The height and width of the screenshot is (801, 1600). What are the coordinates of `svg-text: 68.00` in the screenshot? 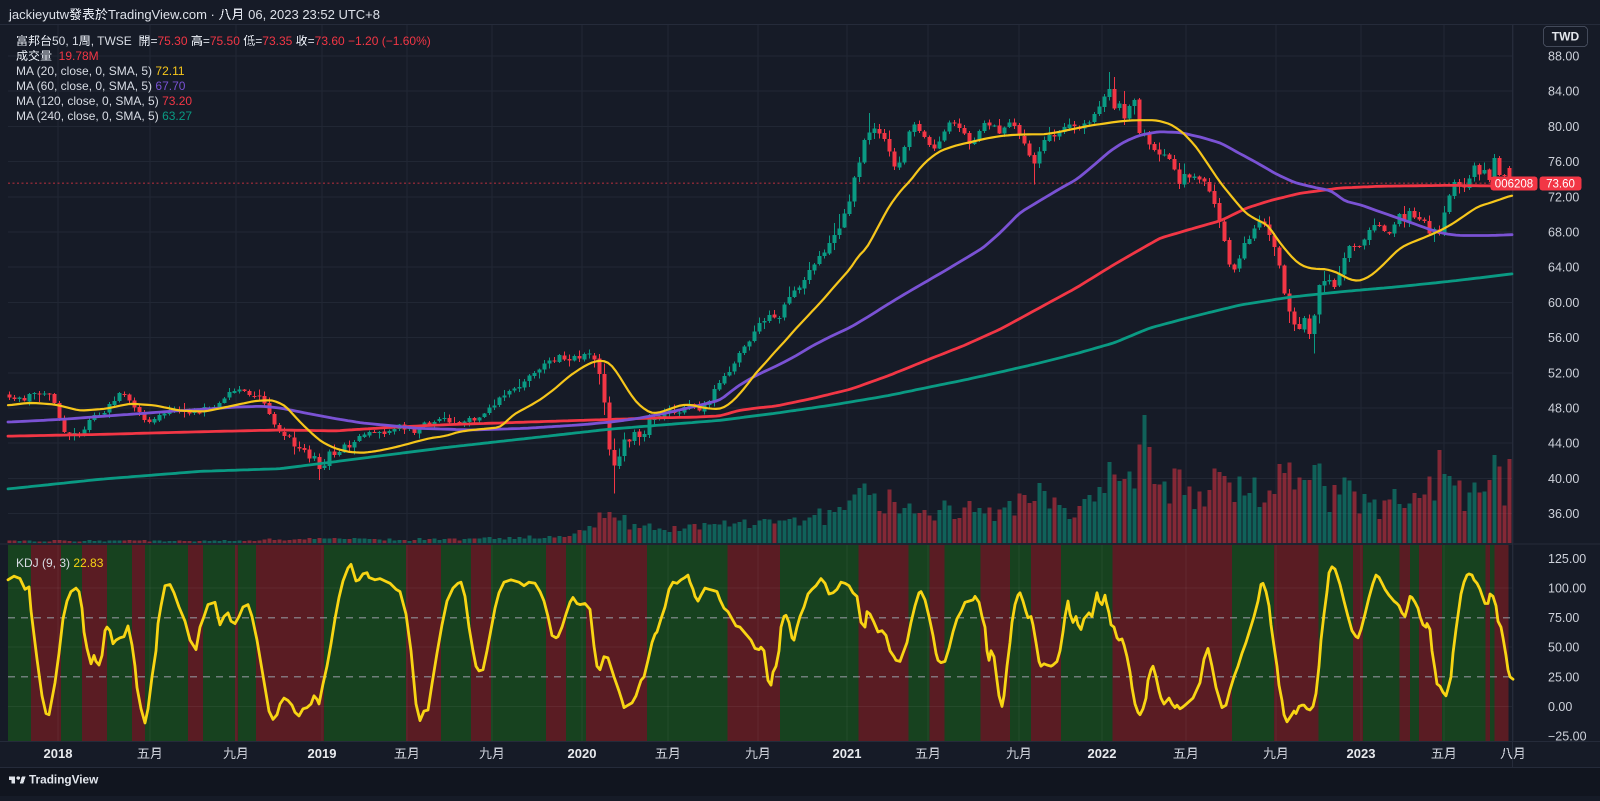 It's located at (1563, 233).